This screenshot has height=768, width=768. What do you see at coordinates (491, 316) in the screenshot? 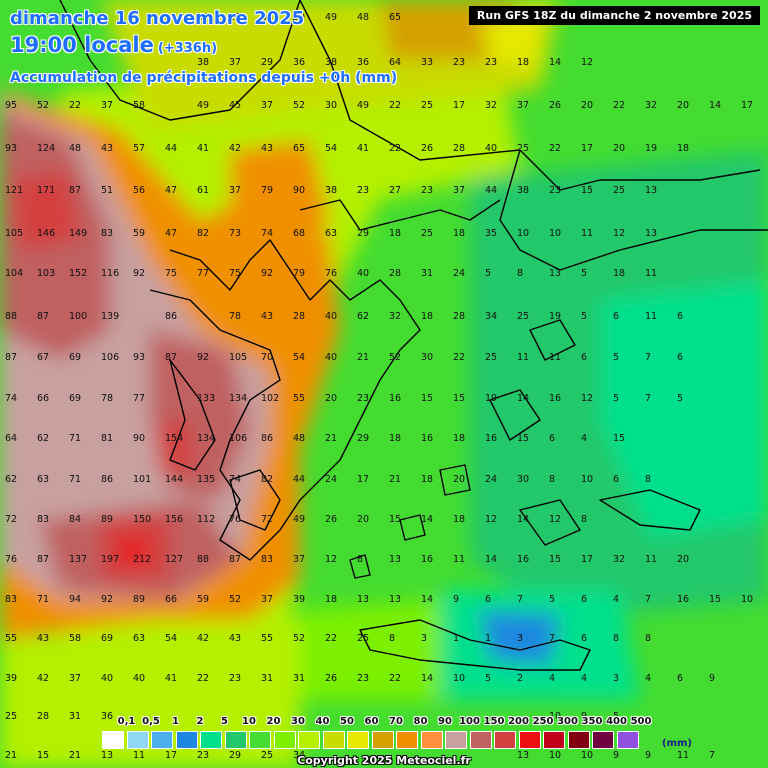
I see `grid-value: 34` at bounding box center [491, 316].